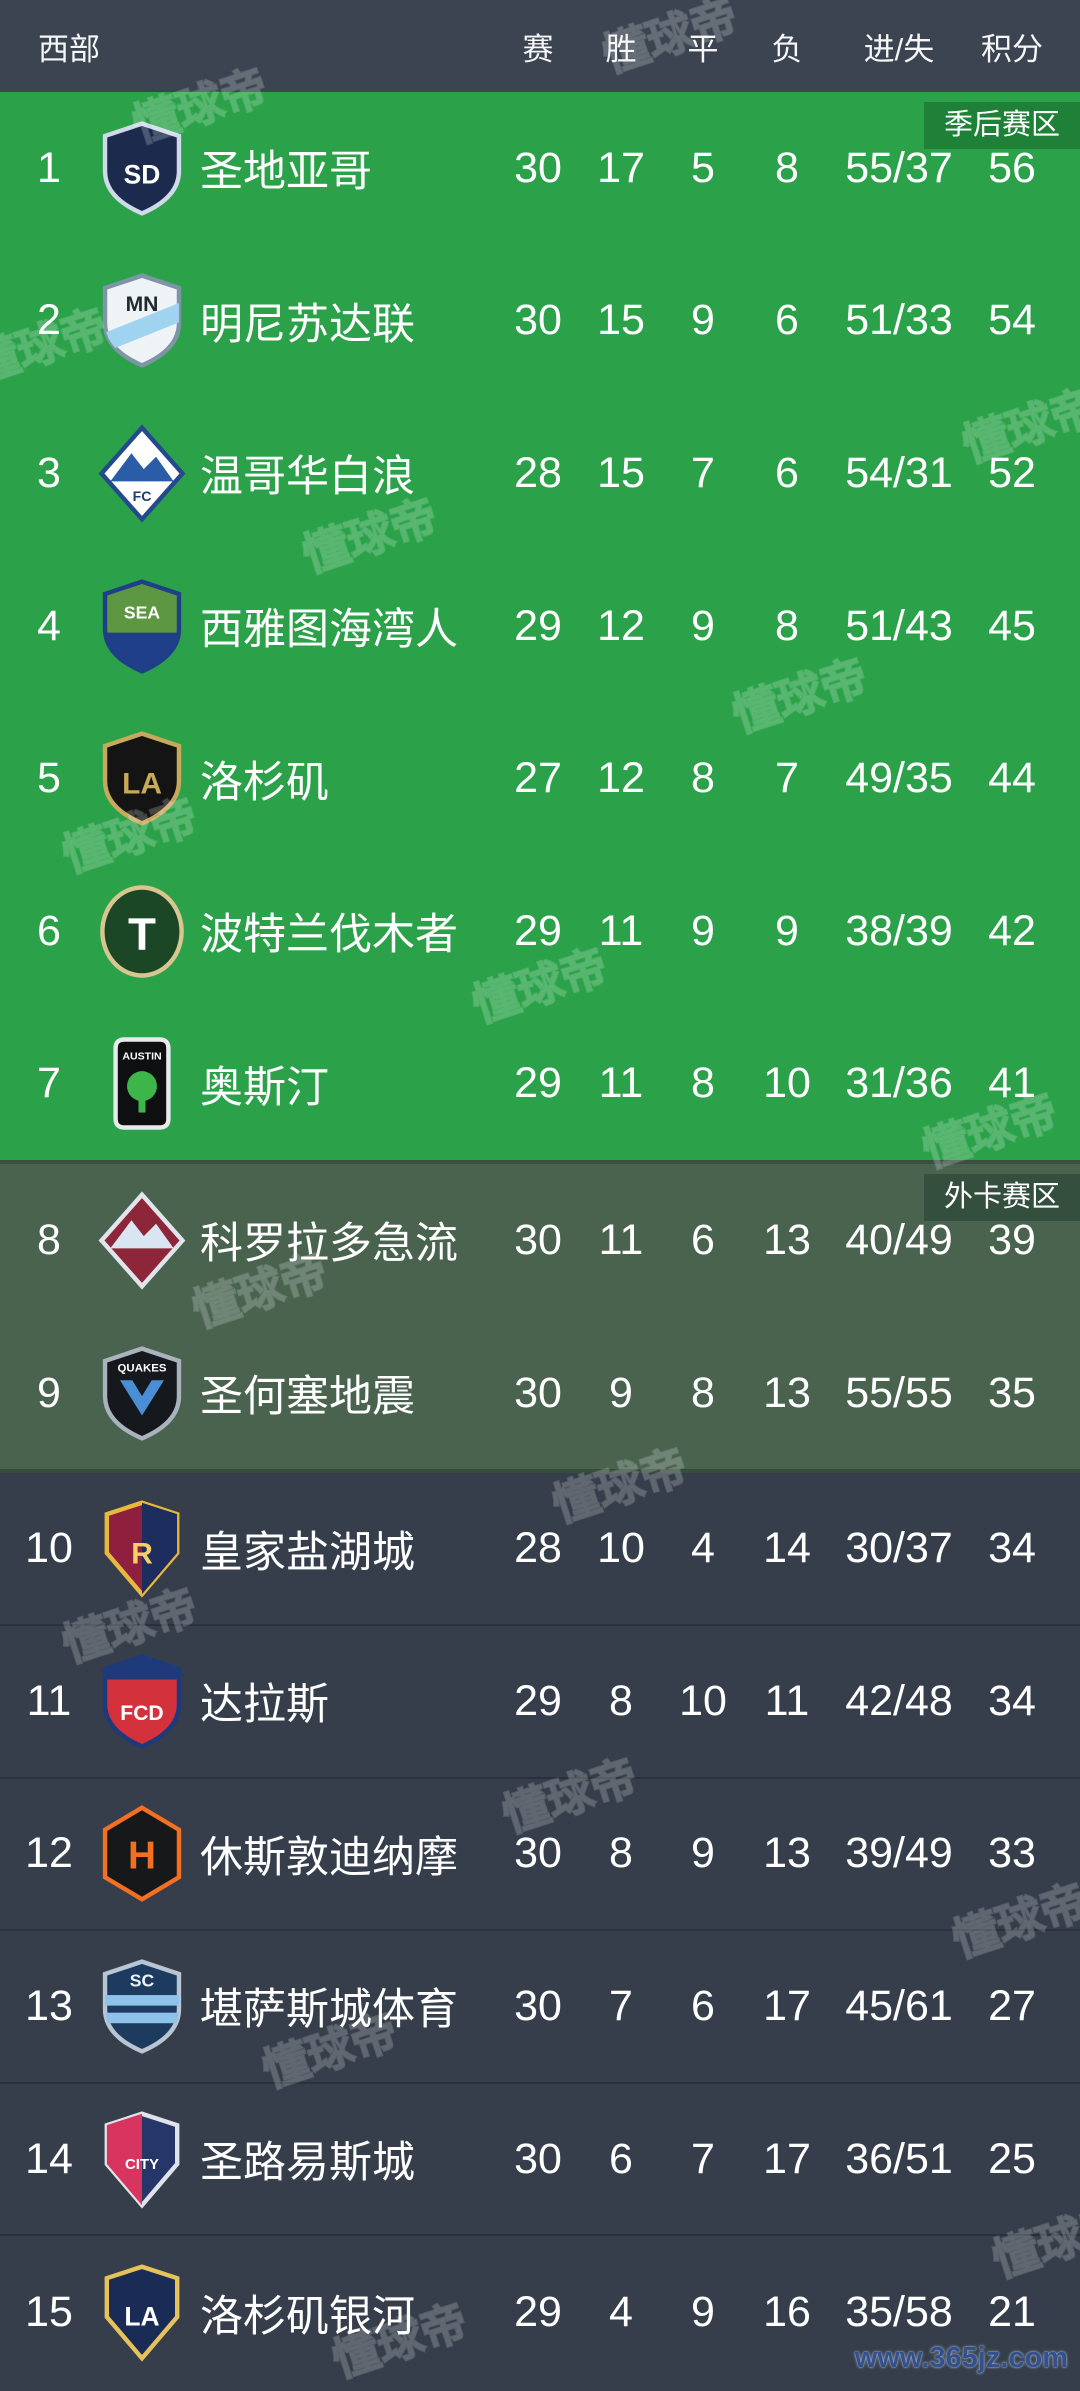 The width and height of the screenshot is (1080, 2391). I want to click on rank-label: 15, so click(49, 2312).